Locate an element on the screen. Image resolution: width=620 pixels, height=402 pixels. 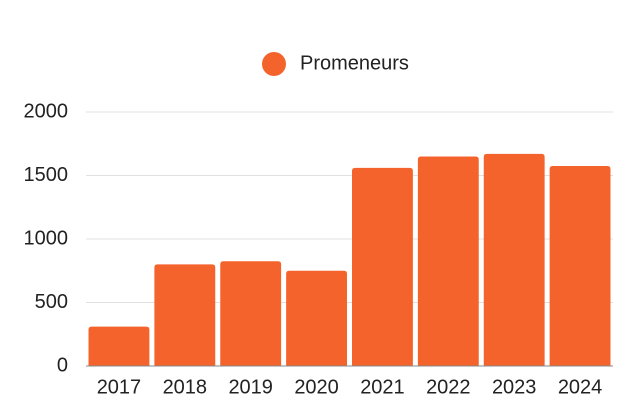
x-tick-label: 2023 is located at coordinates (514, 387).